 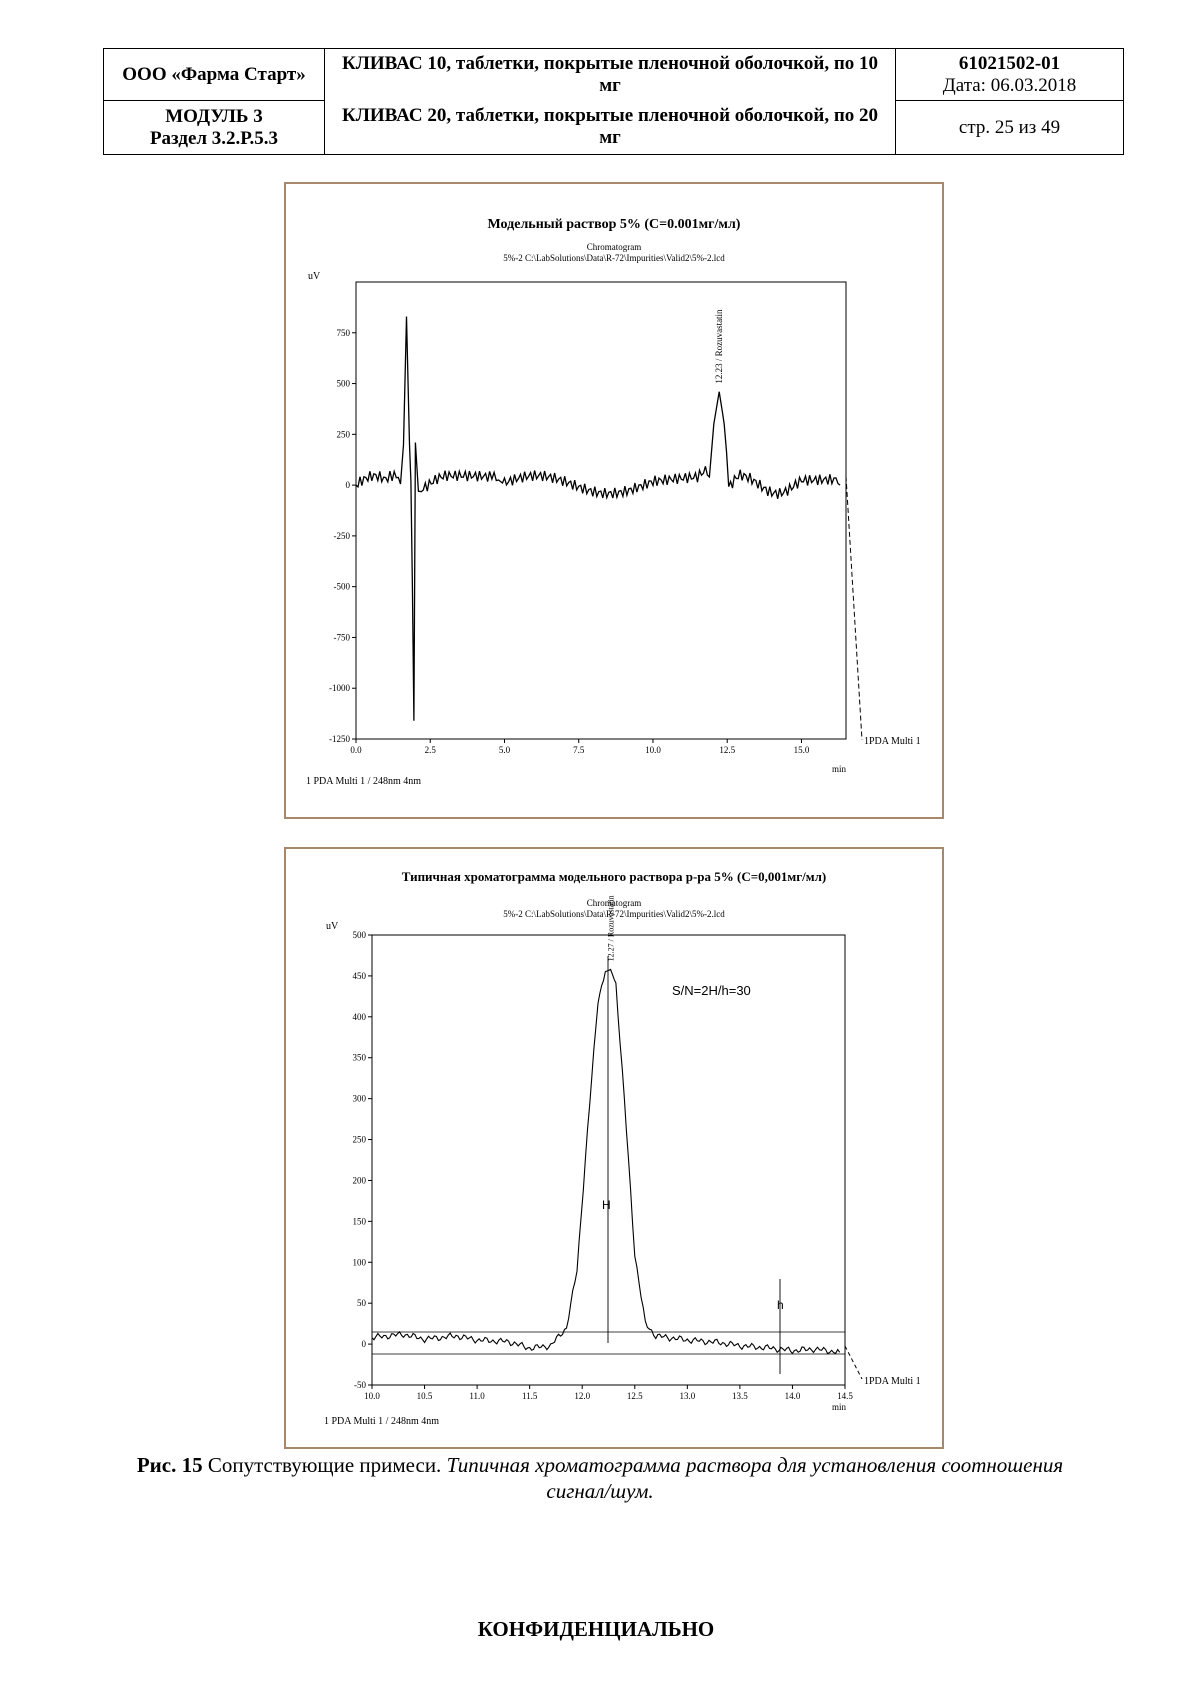 I want to click on chart-2-ytick-label: 50, so click(x=362, y=1303).